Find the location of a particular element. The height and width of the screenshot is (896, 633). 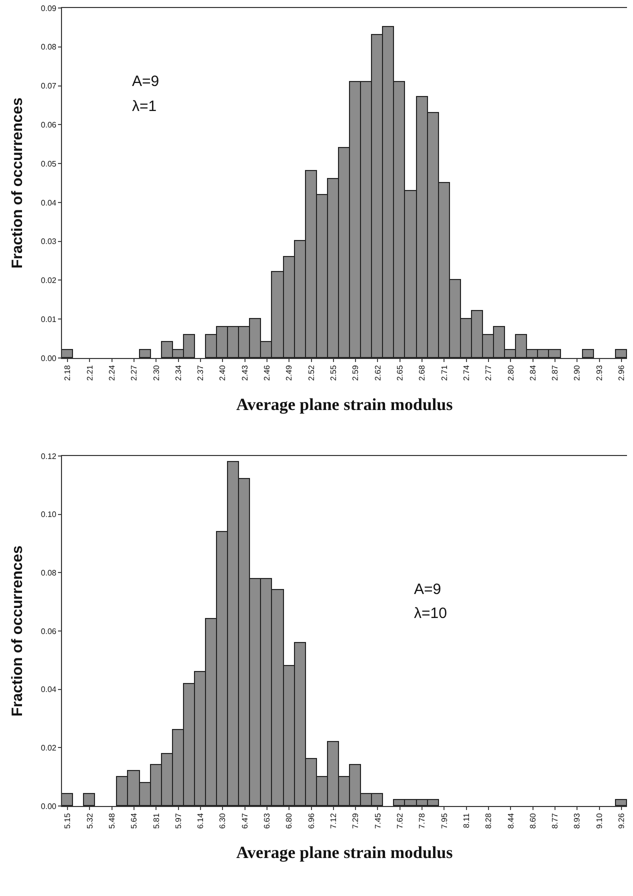

x-tick-label: 2.93 is located at coordinates (599, 372).